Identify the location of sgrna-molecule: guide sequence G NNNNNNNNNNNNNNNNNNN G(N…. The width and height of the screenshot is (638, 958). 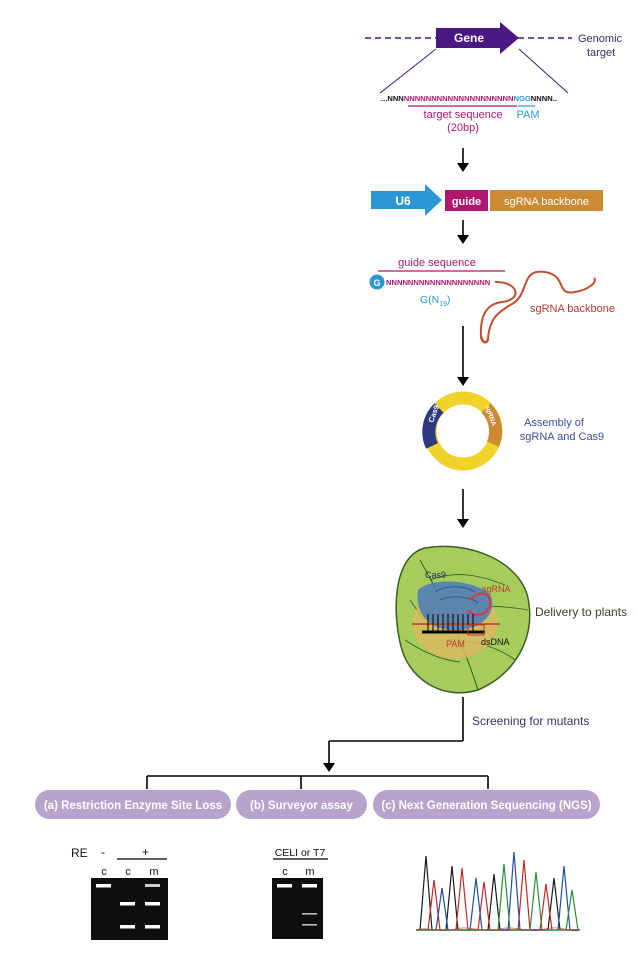
(492, 300).